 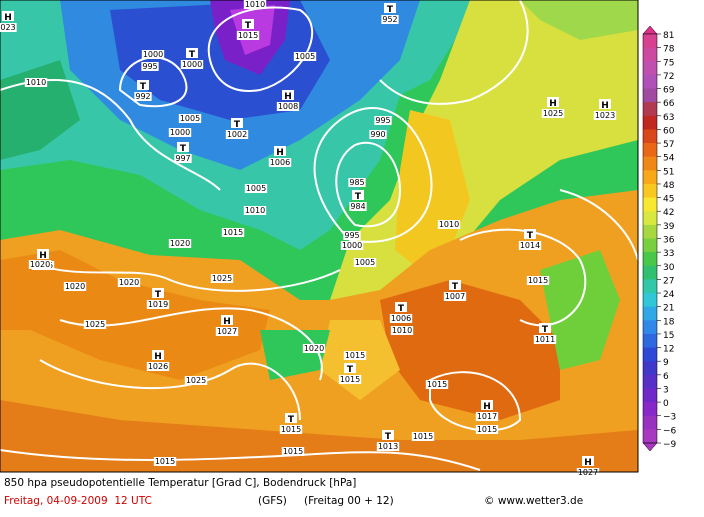 I want to click on legend-label: −6, so click(x=670, y=431).